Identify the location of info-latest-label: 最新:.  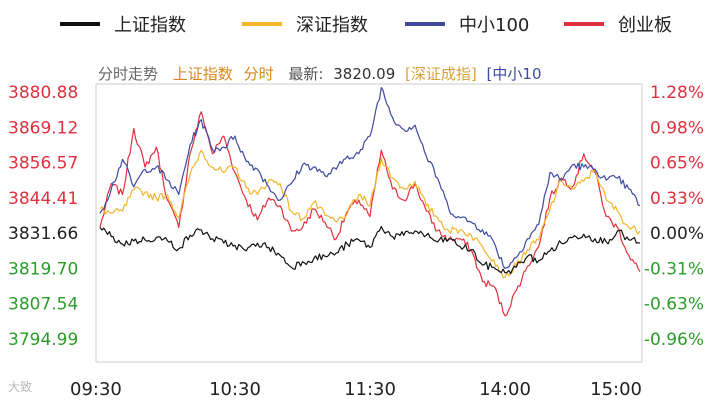
(305, 74).